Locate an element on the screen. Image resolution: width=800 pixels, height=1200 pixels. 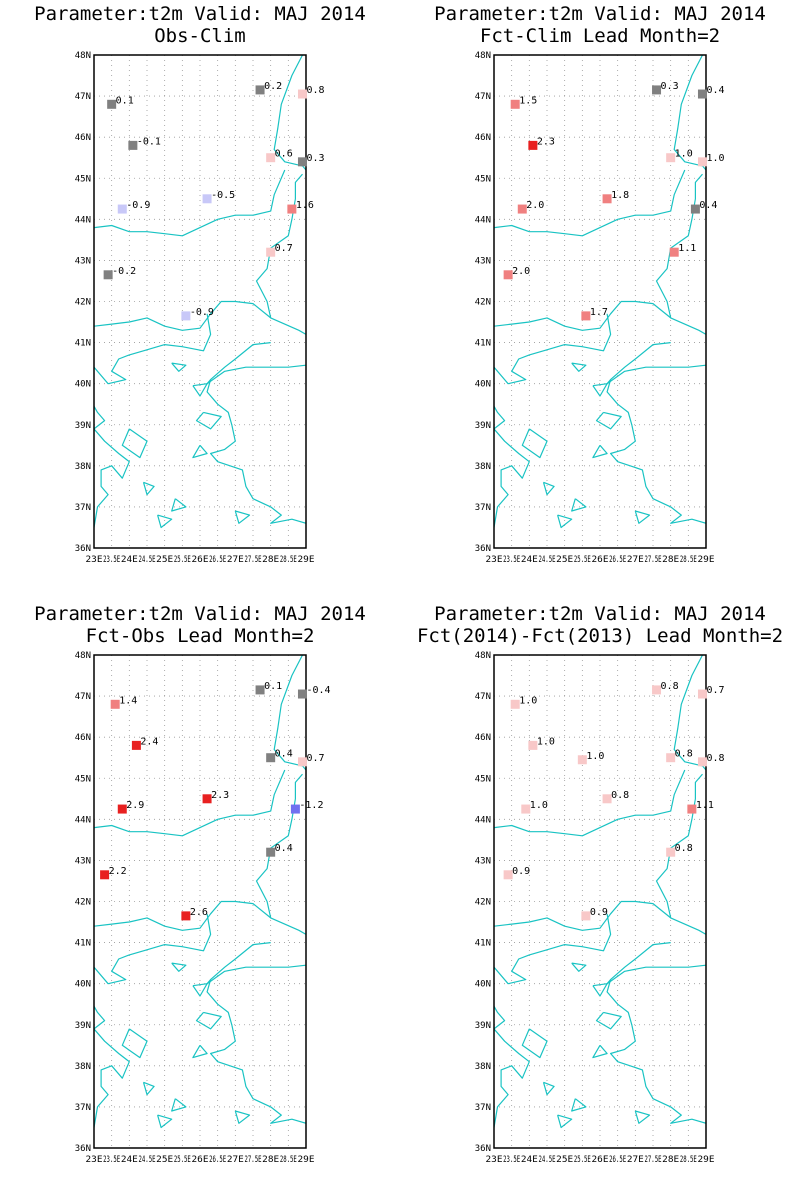
grid-lines is located at coordinates (200, 301).